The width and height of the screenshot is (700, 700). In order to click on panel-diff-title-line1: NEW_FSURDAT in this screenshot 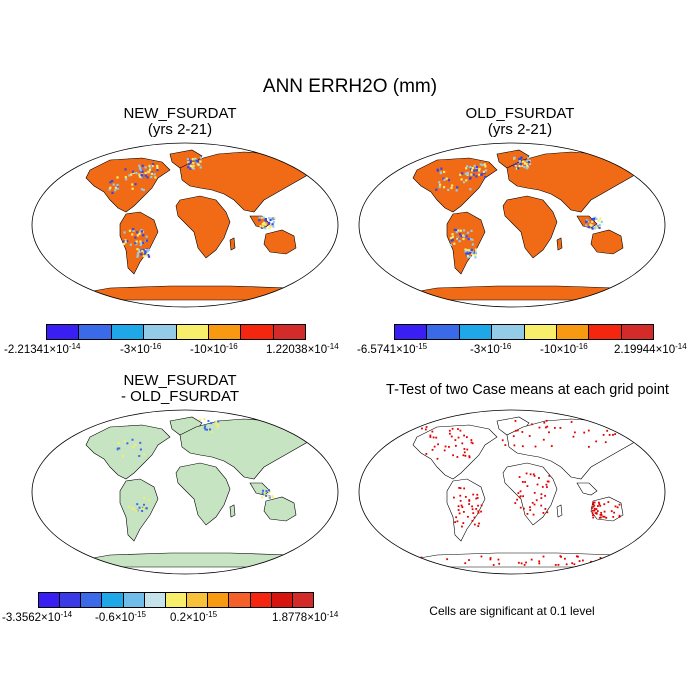, I will do `click(180, 380)`.